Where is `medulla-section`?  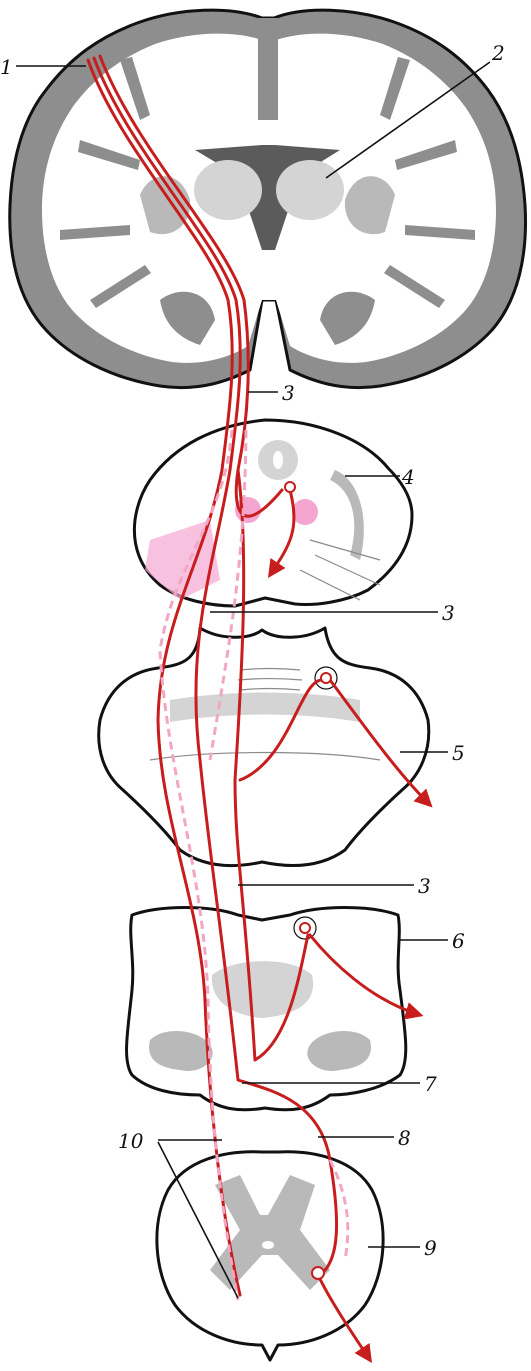 medulla-section is located at coordinates (266, 1009).